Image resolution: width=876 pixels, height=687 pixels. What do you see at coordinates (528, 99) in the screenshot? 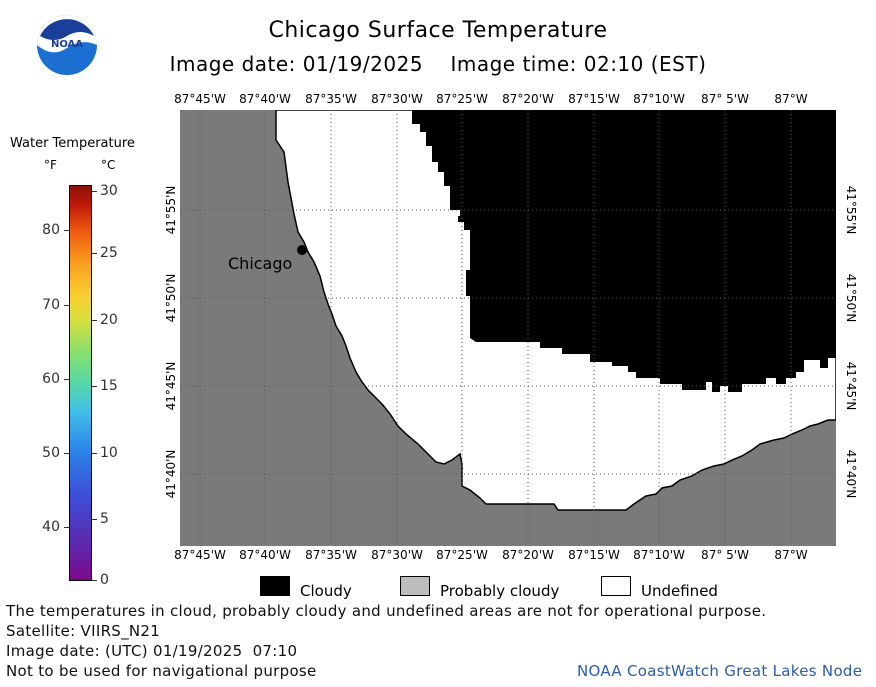
I see `lon-tick-top: 87°20'W` at bounding box center [528, 99].